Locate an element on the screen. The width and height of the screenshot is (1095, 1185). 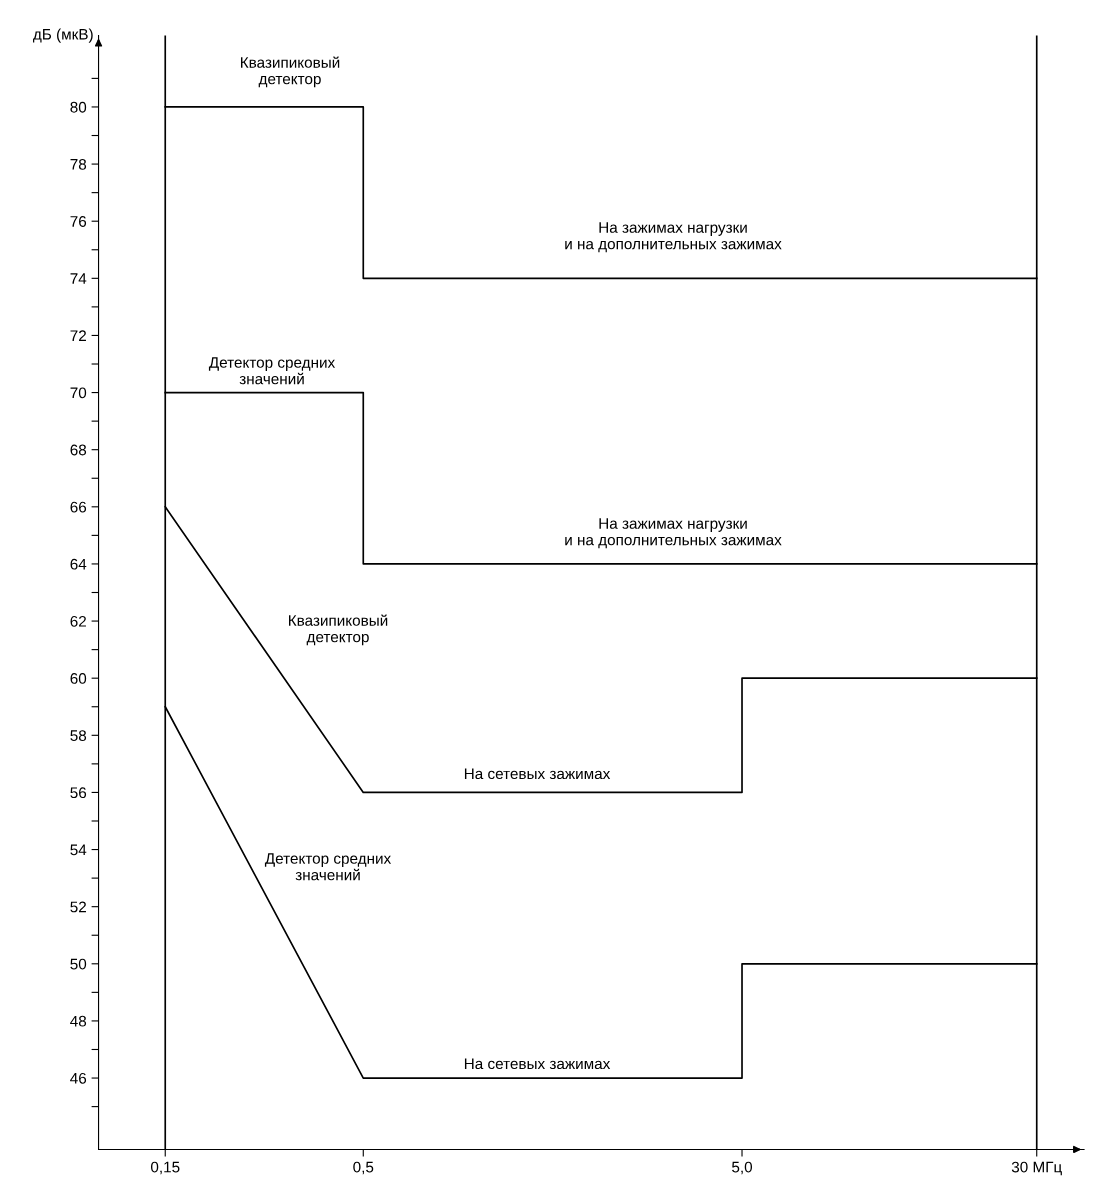
y-tick-label: 72 is located at coordinates (78, 335).